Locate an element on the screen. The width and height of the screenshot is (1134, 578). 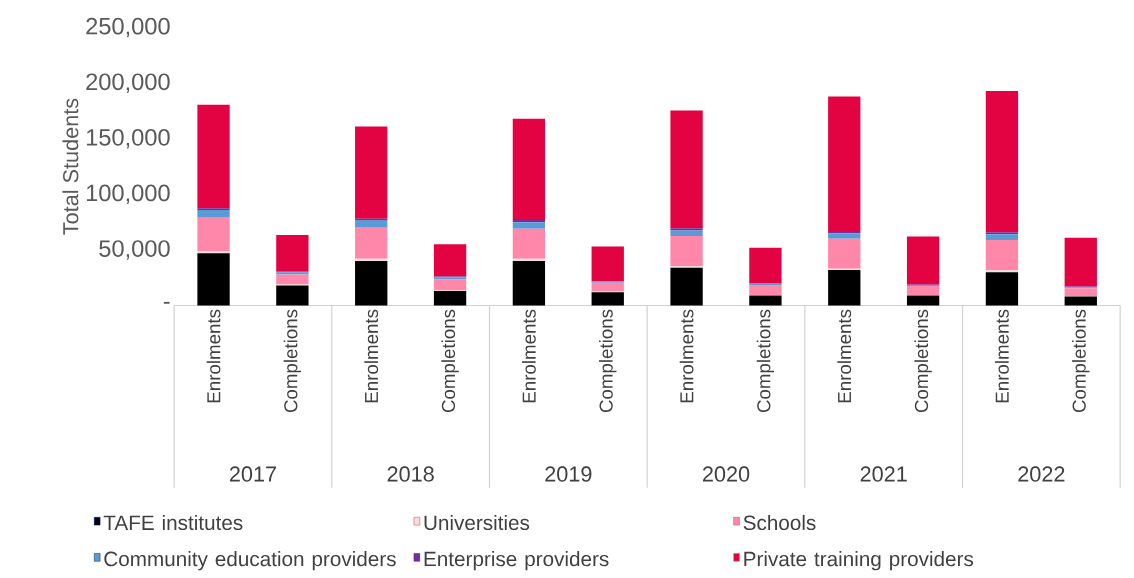
y-tick-label: 200,000 is located at coordinates (128, 83).